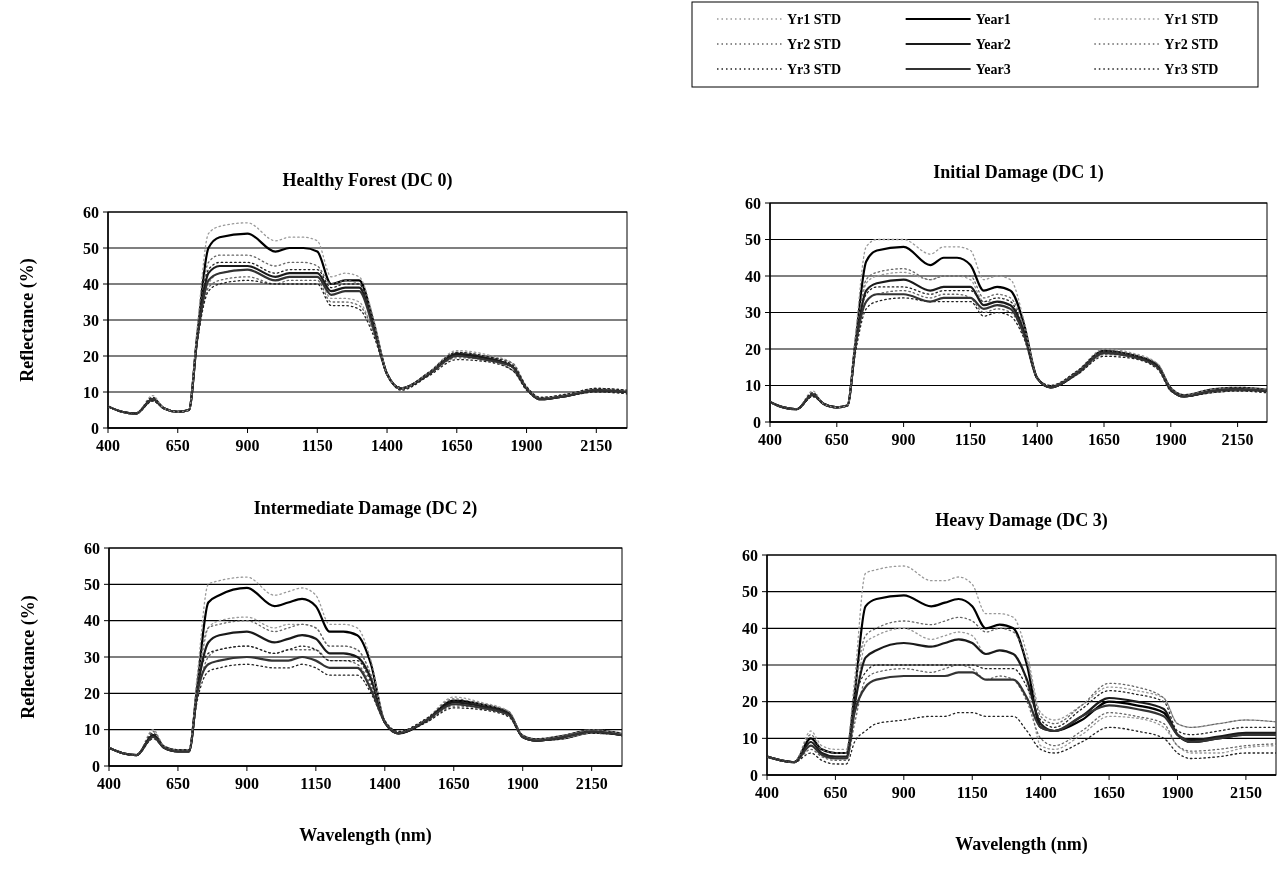 The height and width of the screenshot is (885, 1281). What do you see at coordinates (993, 19) in the screenshot?
I see `legend-label: Year1` at bounding box center [993, 19].